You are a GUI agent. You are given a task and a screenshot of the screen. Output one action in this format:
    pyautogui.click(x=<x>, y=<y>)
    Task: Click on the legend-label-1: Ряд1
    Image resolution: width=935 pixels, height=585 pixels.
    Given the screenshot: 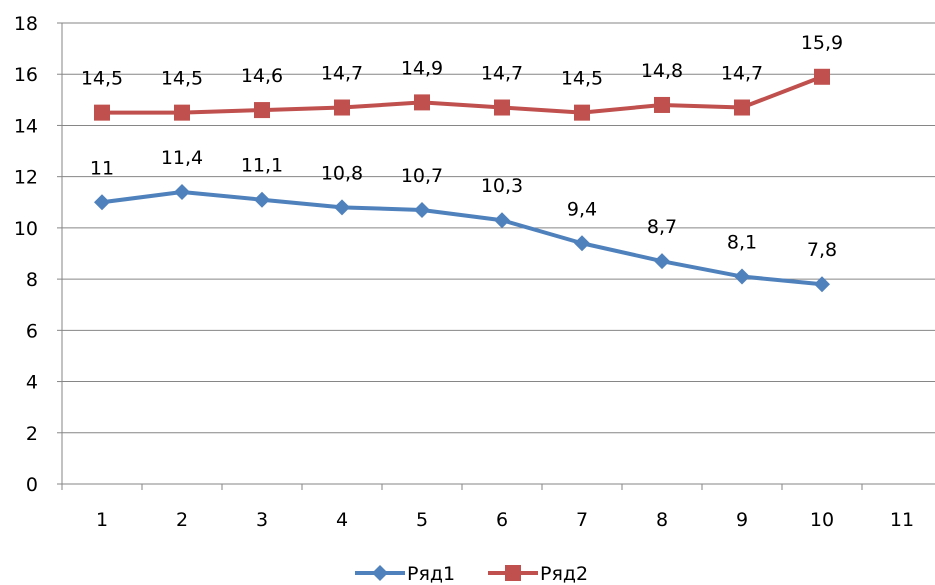 What is the action you would take?
    pyautogui.click(x=431, y=574)
    